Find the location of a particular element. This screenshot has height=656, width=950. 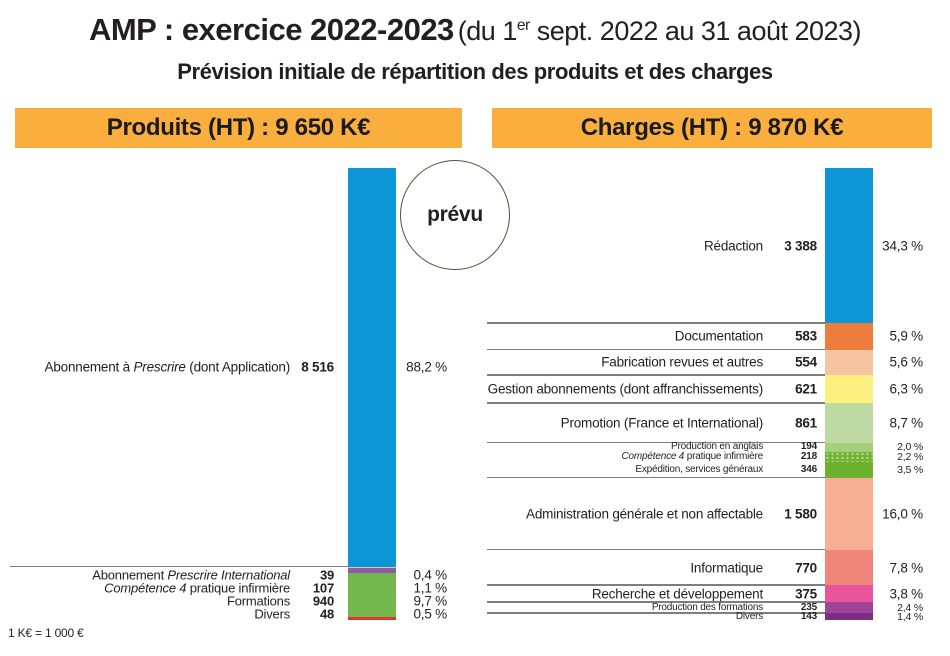

row-value: 621 is located at coordinates (806, 389).